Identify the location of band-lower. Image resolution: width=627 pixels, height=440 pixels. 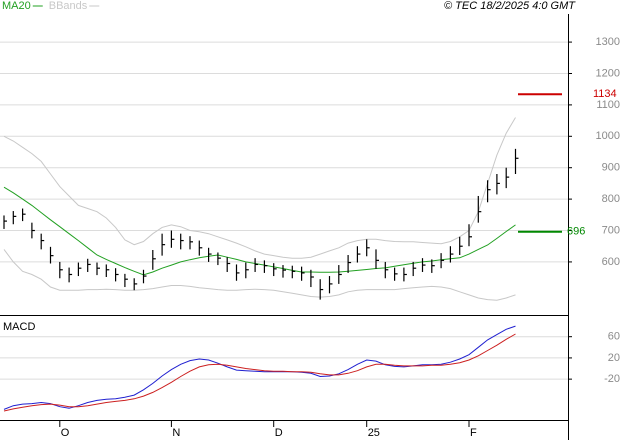
(259, 275).